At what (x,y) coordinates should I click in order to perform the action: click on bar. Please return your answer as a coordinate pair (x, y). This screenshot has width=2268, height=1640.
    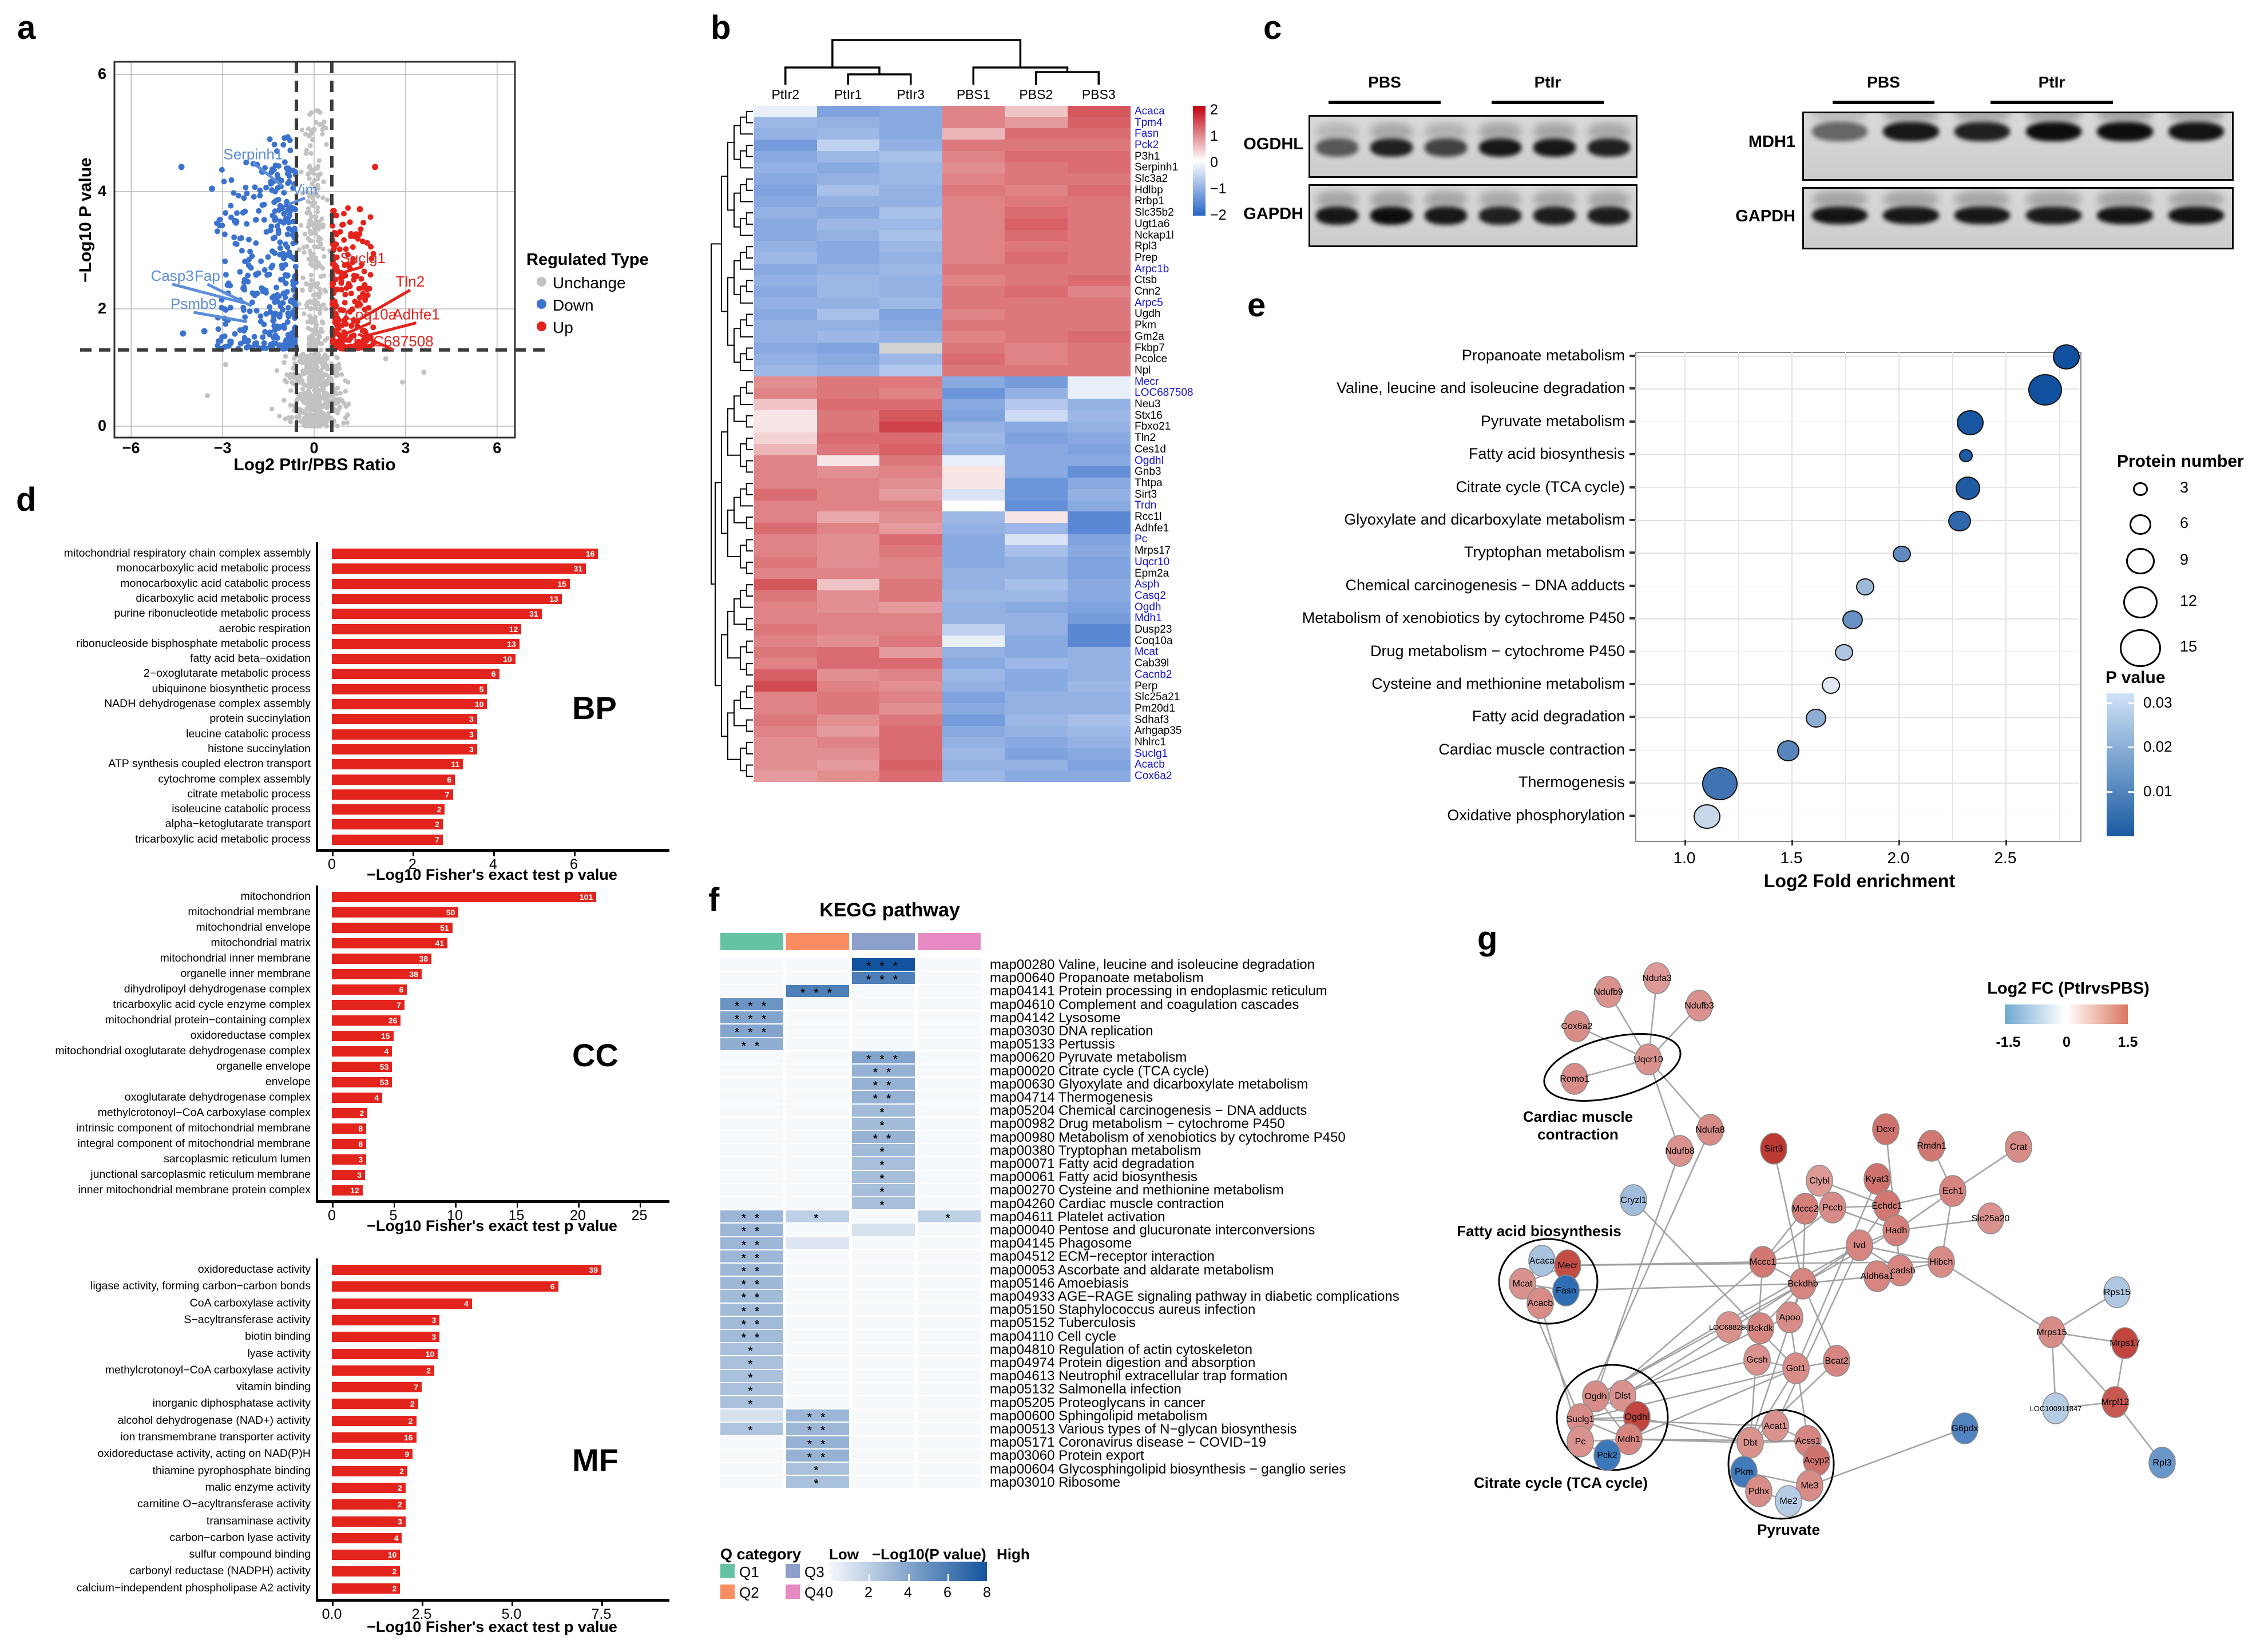
    Looking at the image, I should click on (451, 584).